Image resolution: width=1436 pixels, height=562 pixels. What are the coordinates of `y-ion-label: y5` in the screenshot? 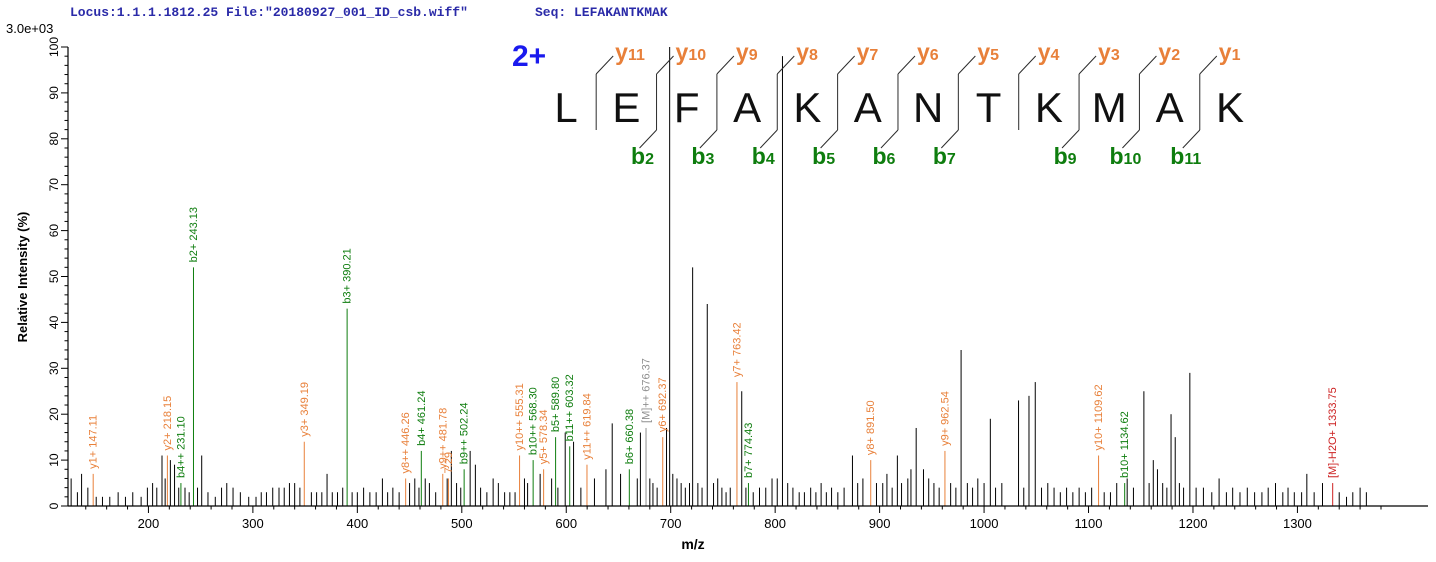 It's located at (988, 52).